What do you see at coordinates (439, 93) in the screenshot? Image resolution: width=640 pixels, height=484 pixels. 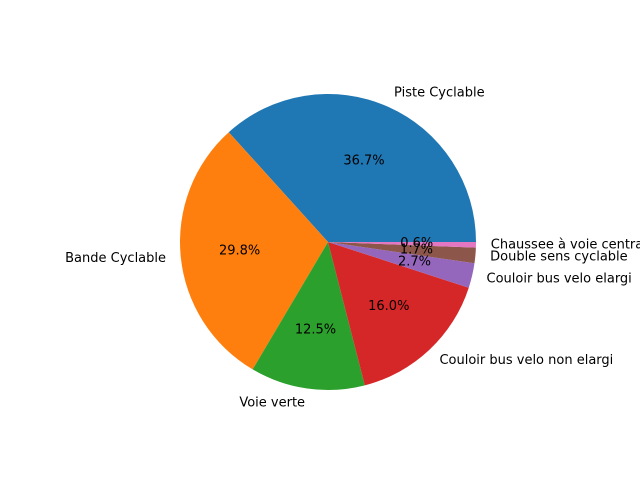 I see `pie-category-label: Piste Cyclable` at bounding box center [439, 93].